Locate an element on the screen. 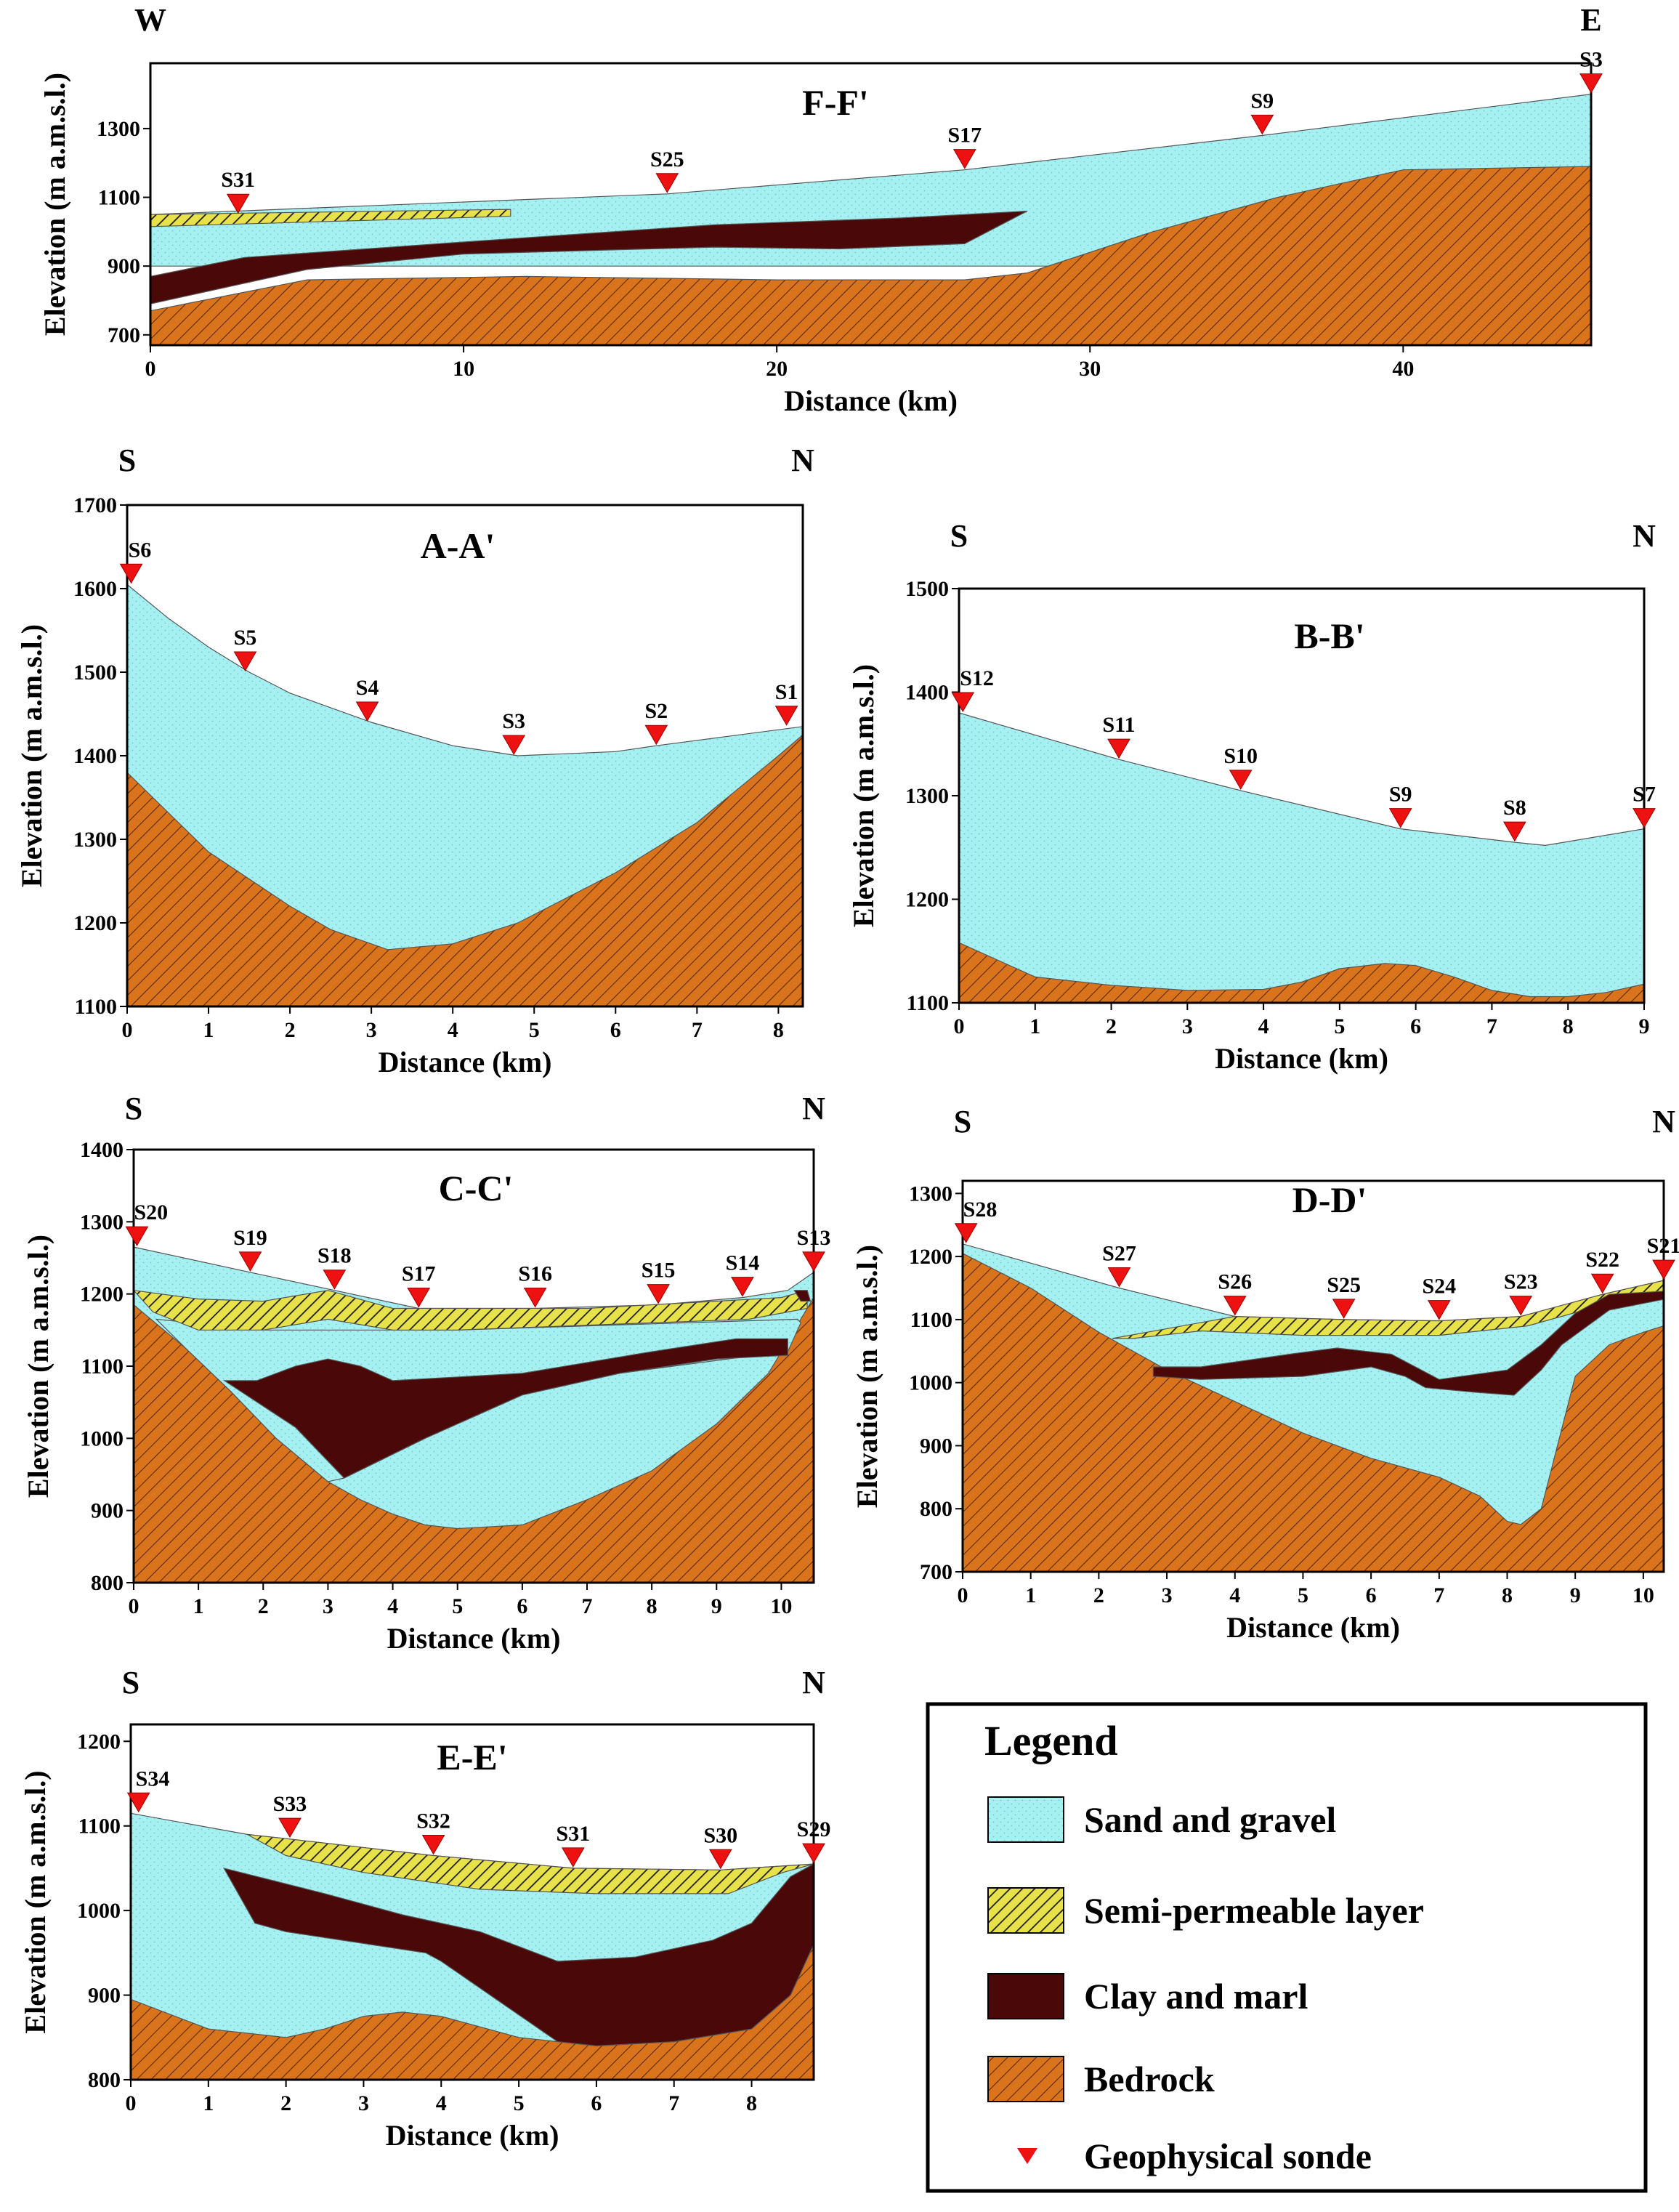 This screenshot has width=1679, height=2212. sonde-label: S23 is located at coordinates (1521, 1282).